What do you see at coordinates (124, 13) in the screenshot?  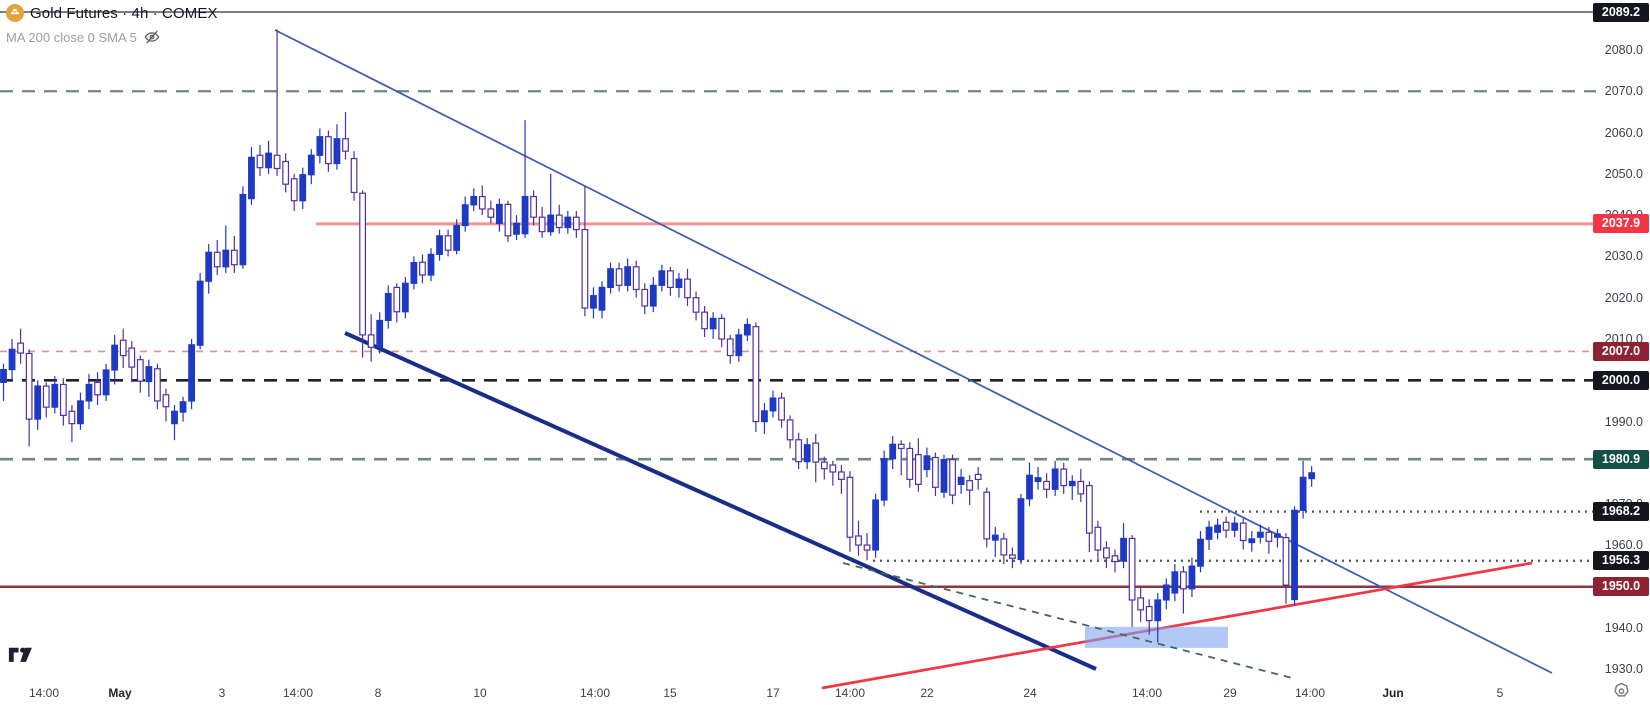 I see `symbol-title: Gold Futures · 4h · COMEX` at bounding box center [124, 13].